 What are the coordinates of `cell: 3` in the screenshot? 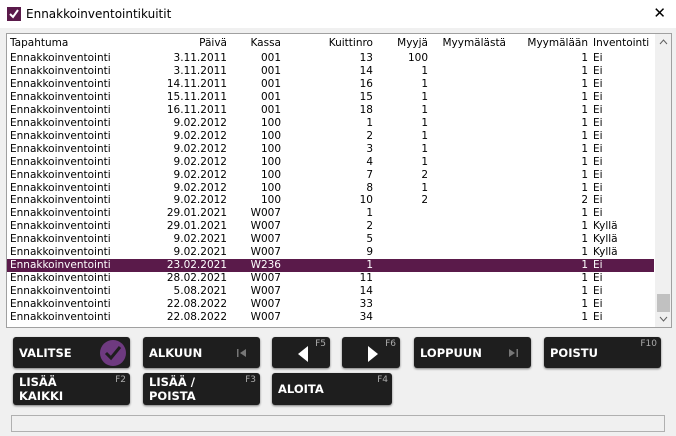 It's located at (369, 148).